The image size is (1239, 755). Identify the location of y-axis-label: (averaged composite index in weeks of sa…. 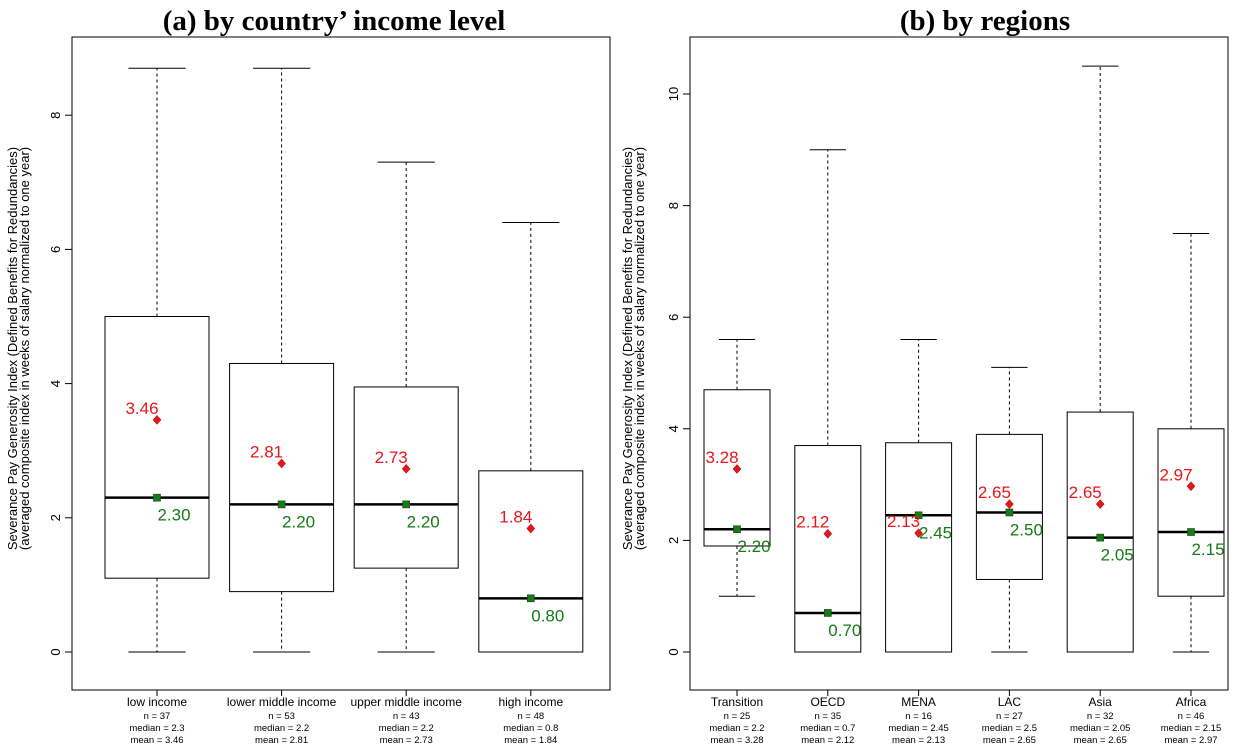
(639, 348).